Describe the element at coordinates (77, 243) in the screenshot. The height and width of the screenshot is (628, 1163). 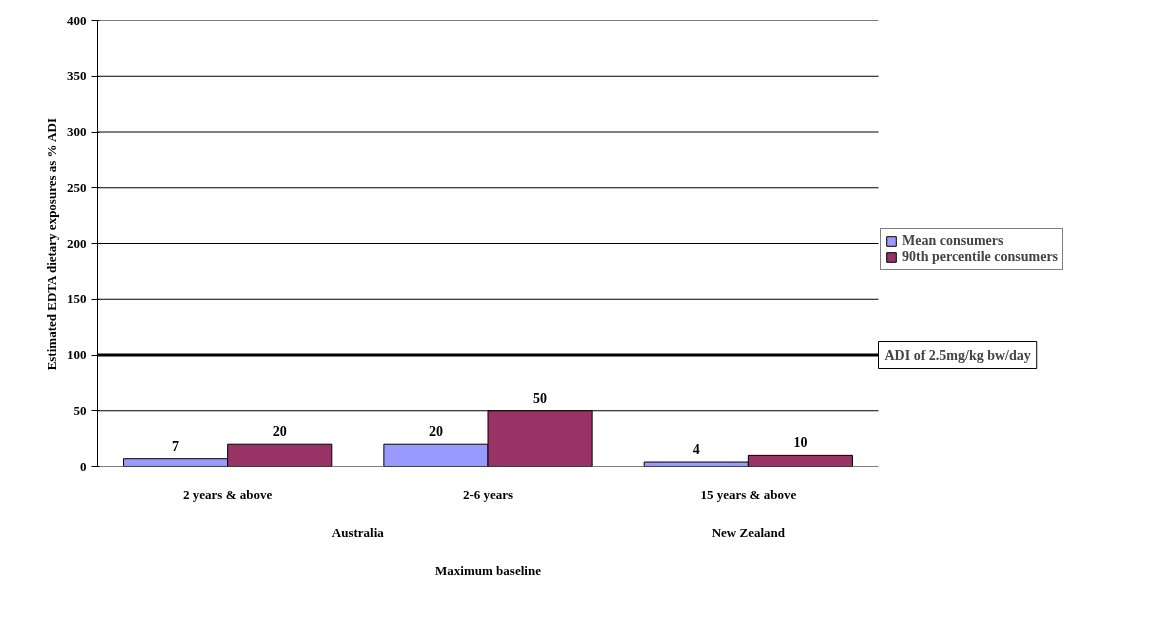
I see `y-tick-label: 200` at that location.